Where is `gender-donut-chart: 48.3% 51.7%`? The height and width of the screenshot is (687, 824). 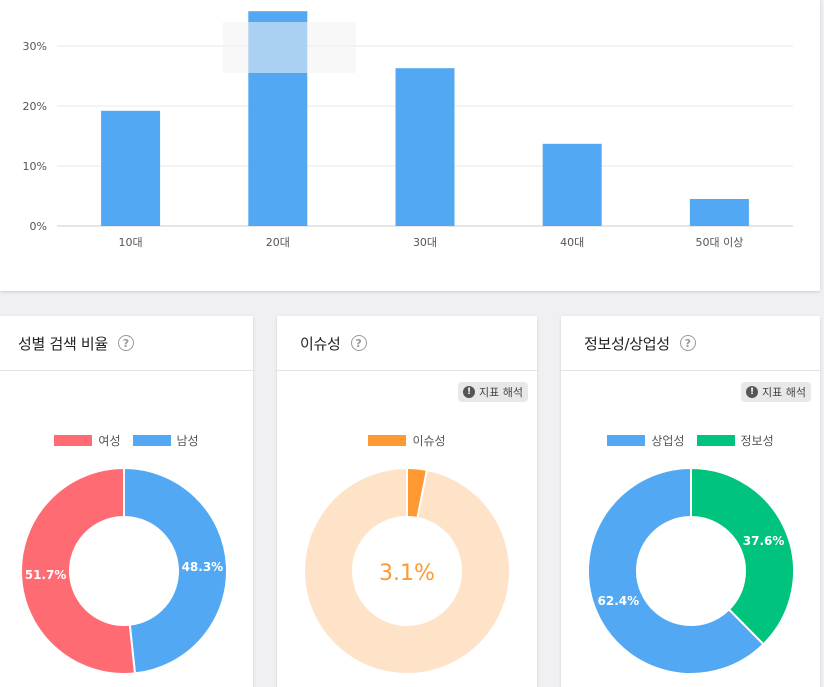
gender-donut-chart: 48.3% 51.7% is located at coordinates (124, 570).